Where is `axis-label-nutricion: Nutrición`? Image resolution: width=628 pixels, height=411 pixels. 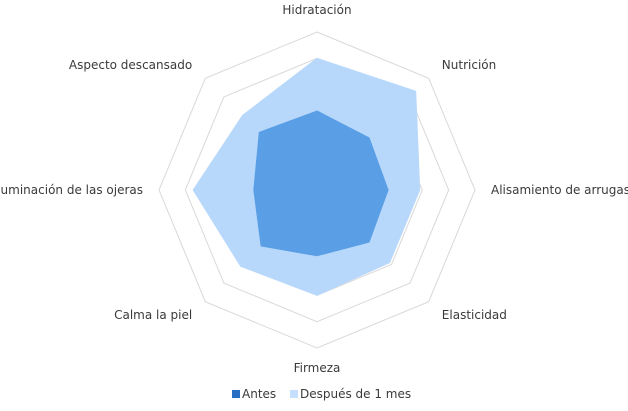
axis-label-nutricion: Nutrición is located at coordinates (469, 65).